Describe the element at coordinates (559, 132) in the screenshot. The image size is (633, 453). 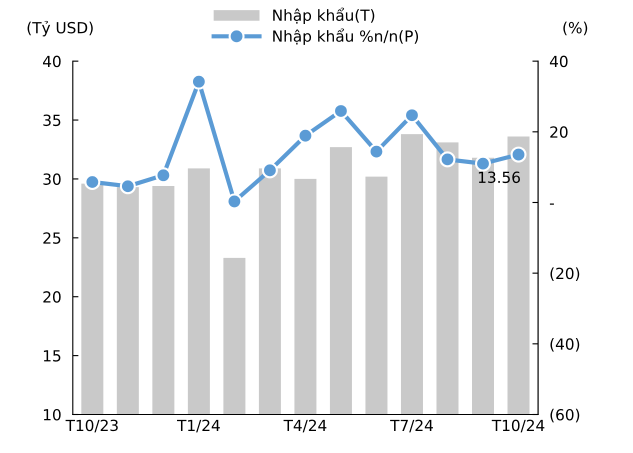
I see `y2-tick-label: 20` at that location.